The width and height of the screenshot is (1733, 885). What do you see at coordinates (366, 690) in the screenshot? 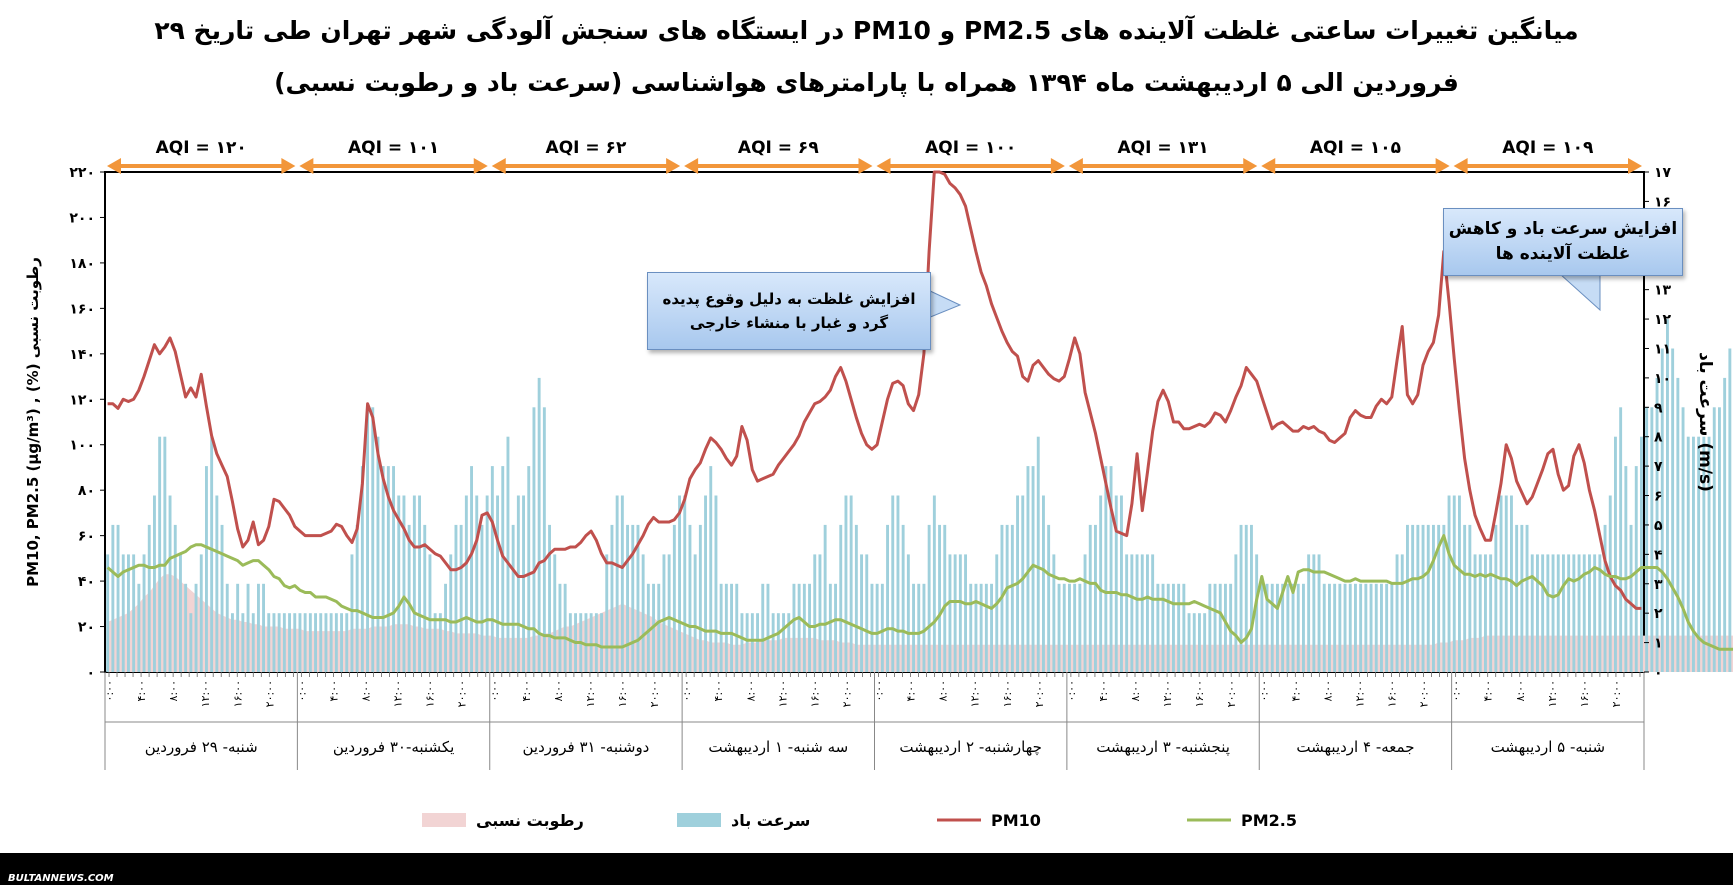
I see `hour-label: ۸:۰۰` at bounding box center [366, 690].